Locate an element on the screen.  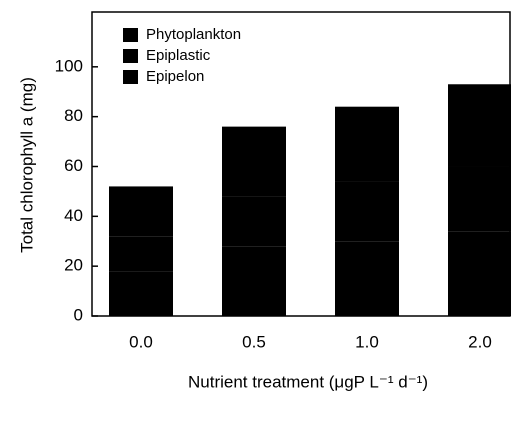
legend-label: Epiplastic is located at coordinates (178, 55).